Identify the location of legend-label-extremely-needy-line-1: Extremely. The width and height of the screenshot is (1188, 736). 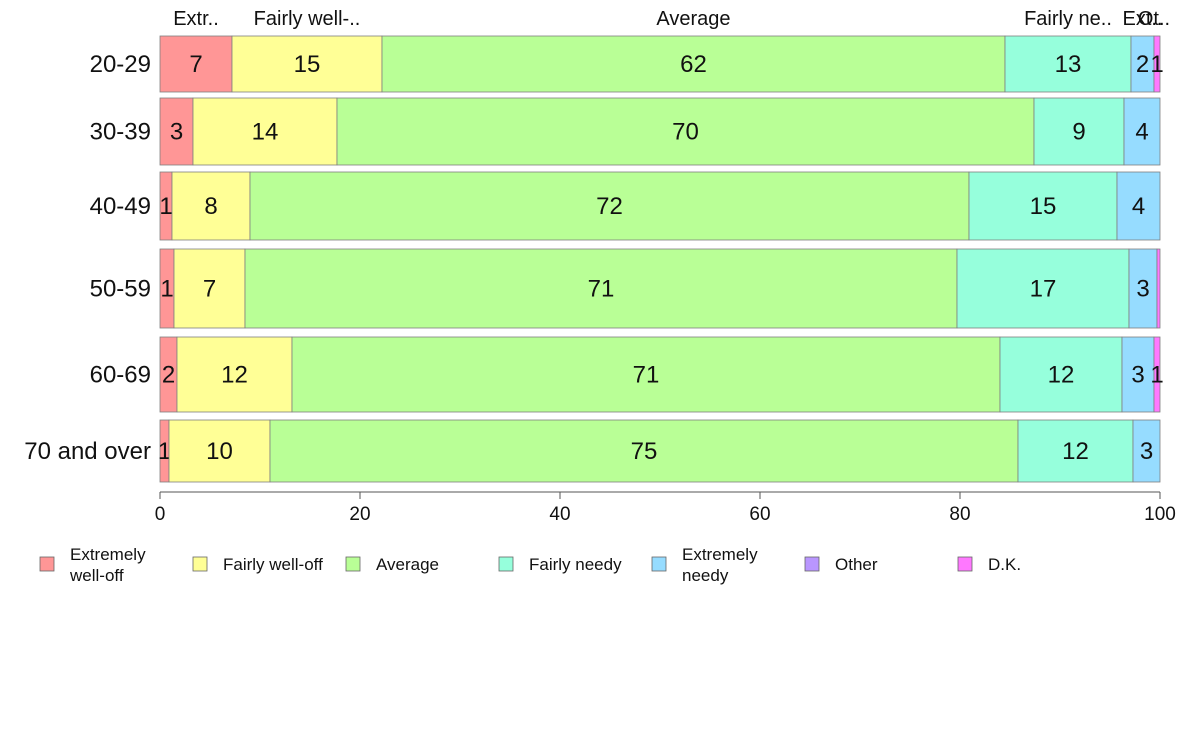
(720, 554).